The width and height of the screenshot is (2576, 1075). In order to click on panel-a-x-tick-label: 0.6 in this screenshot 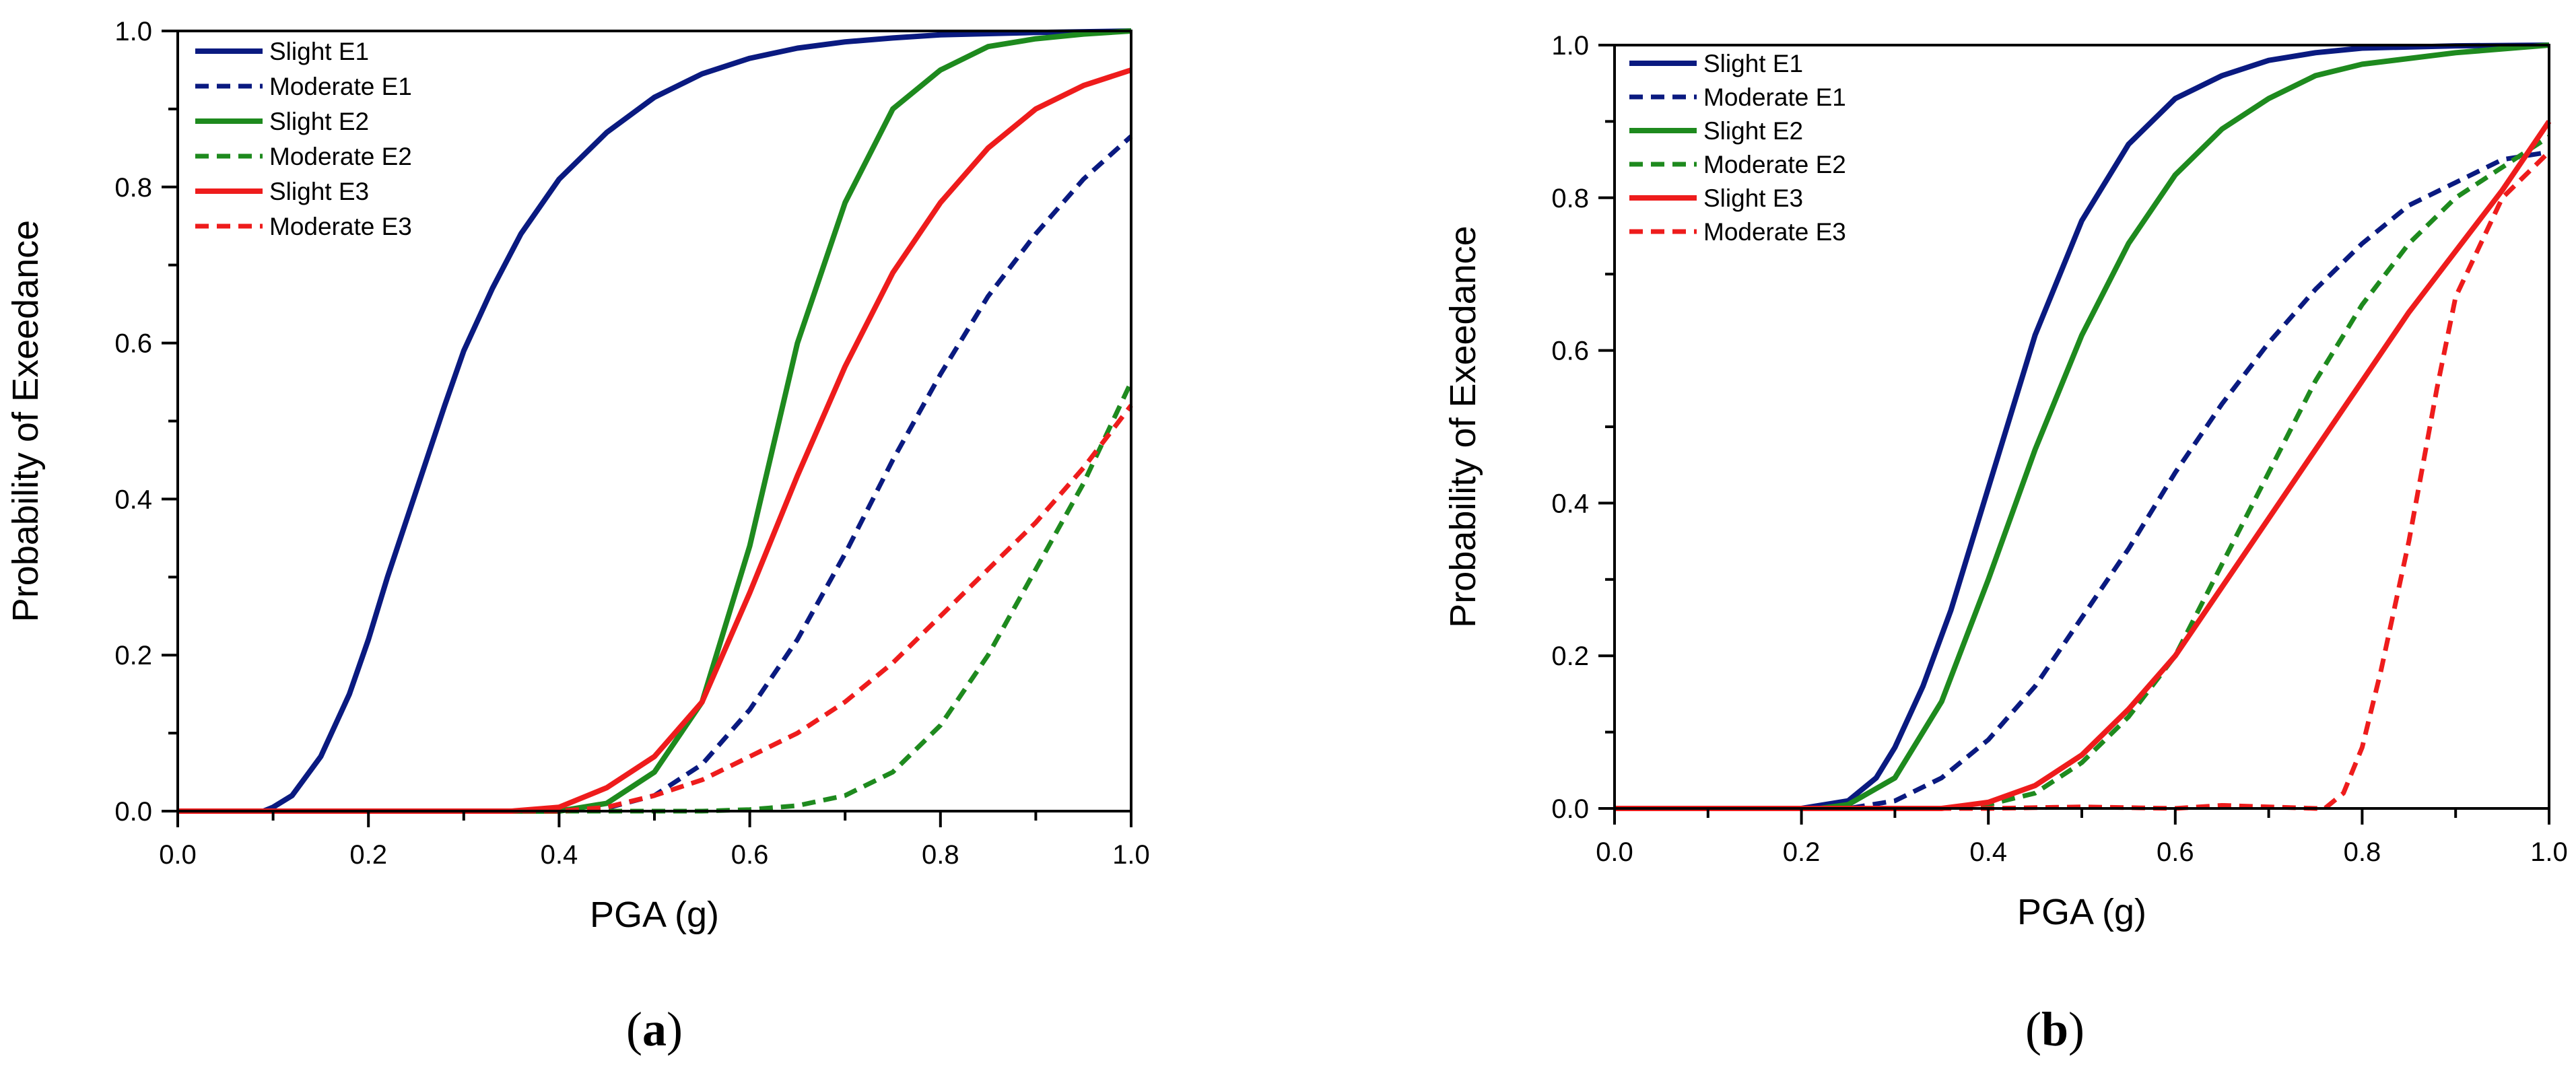, I will do `click(750, 855)`.